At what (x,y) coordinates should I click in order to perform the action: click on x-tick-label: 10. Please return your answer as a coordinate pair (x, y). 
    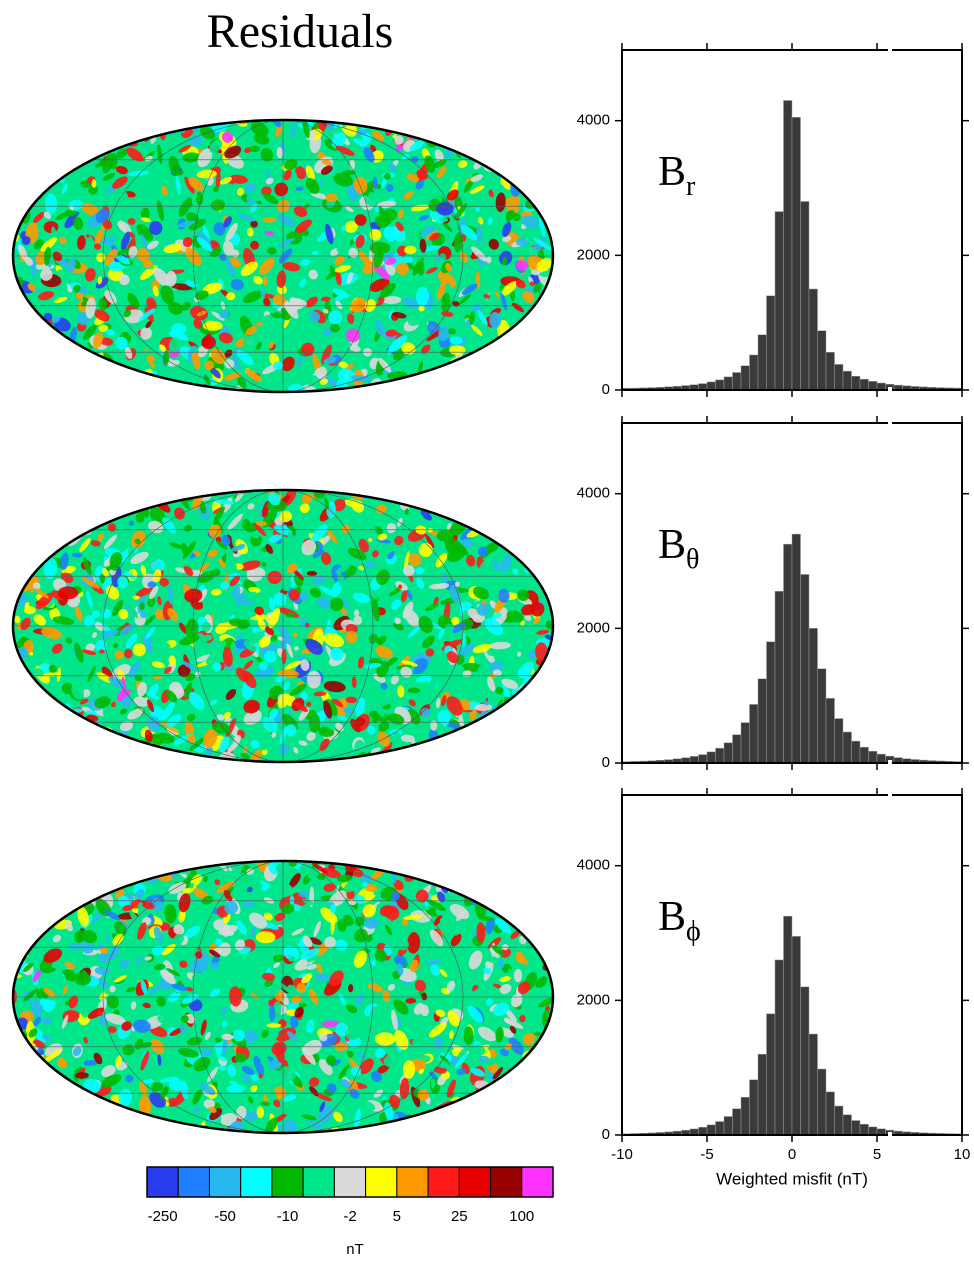
    Looking at the image, I should click on (962, 1154).